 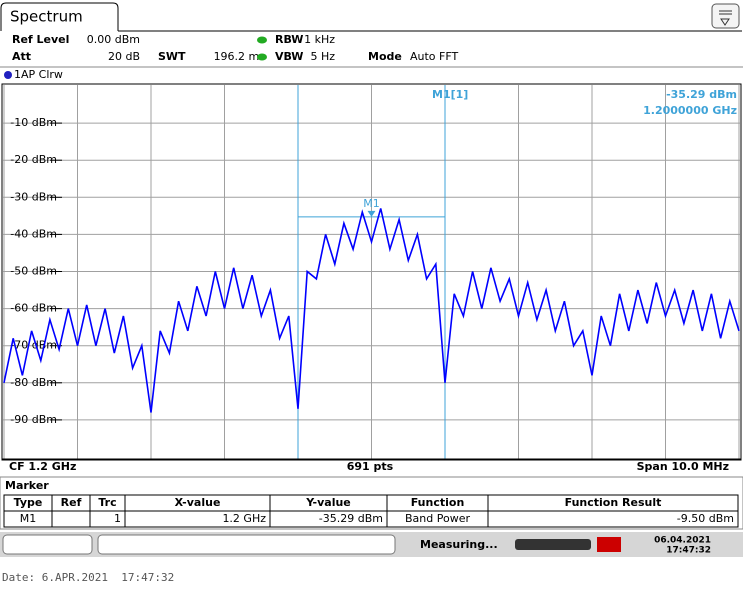 I want to click on footer-right: Span 10.0 MHz, so click(x=683, y=466).